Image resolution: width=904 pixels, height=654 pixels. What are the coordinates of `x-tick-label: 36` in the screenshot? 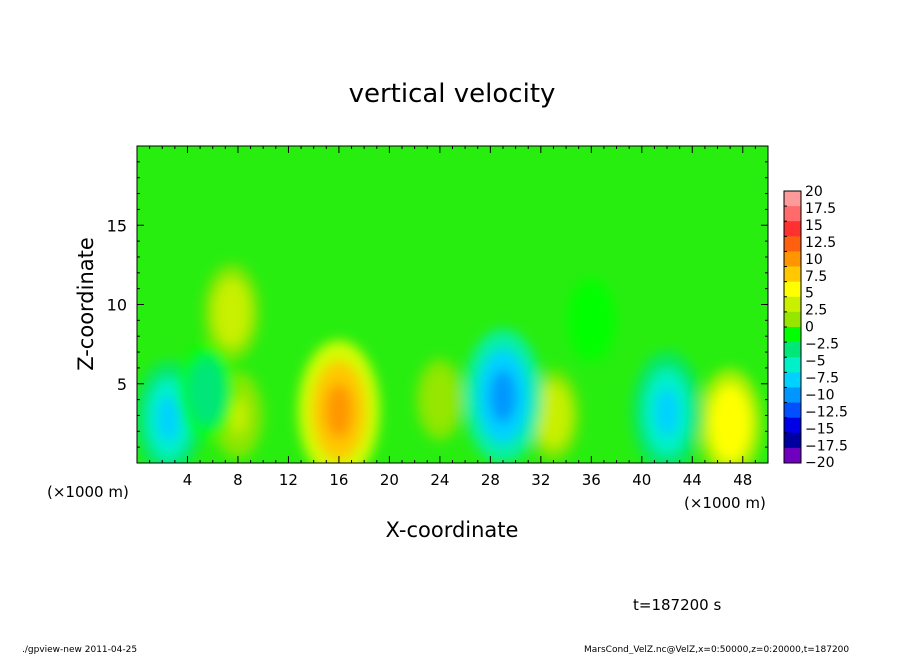 It's located at (591, 480).